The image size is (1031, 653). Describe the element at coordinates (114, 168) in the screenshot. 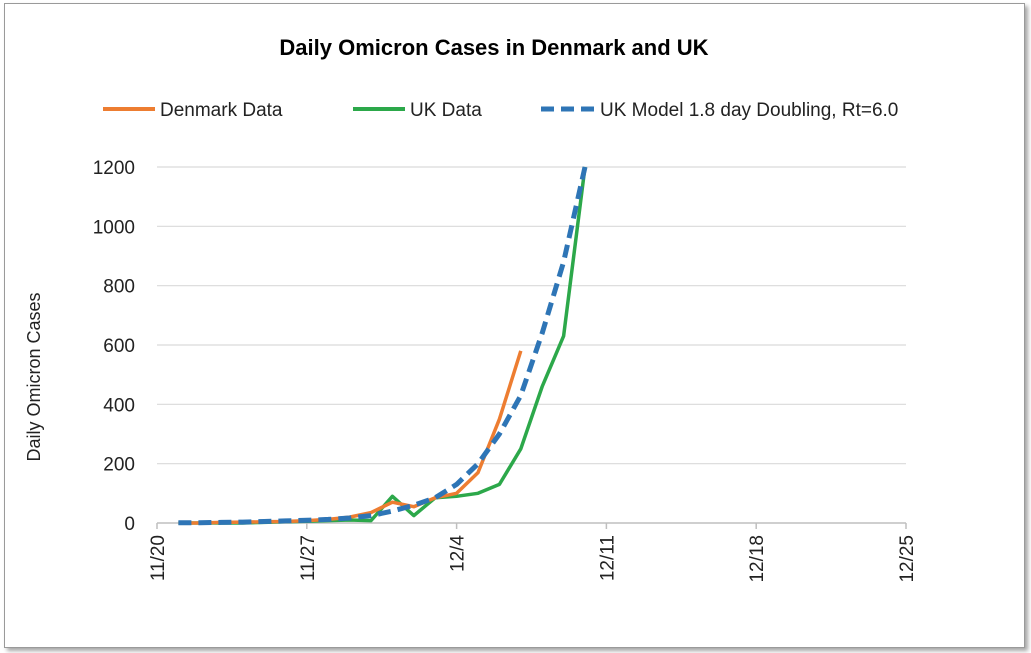

I see `y-tick-label: 1200` at that location.